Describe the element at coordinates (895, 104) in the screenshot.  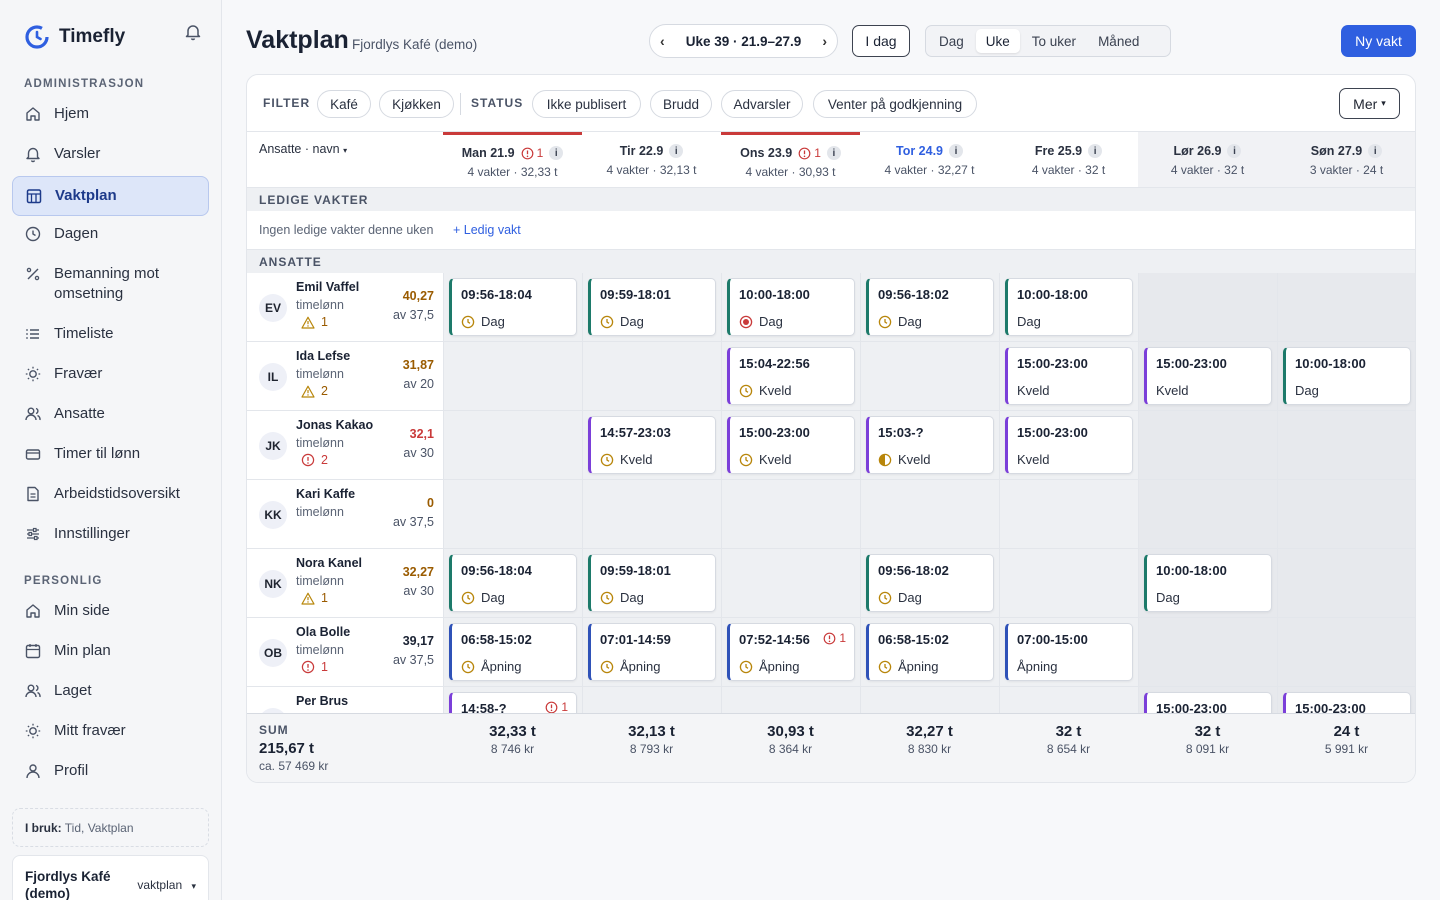
I see `status-chip-pending-approval: Venter på godkjenning` at that location.